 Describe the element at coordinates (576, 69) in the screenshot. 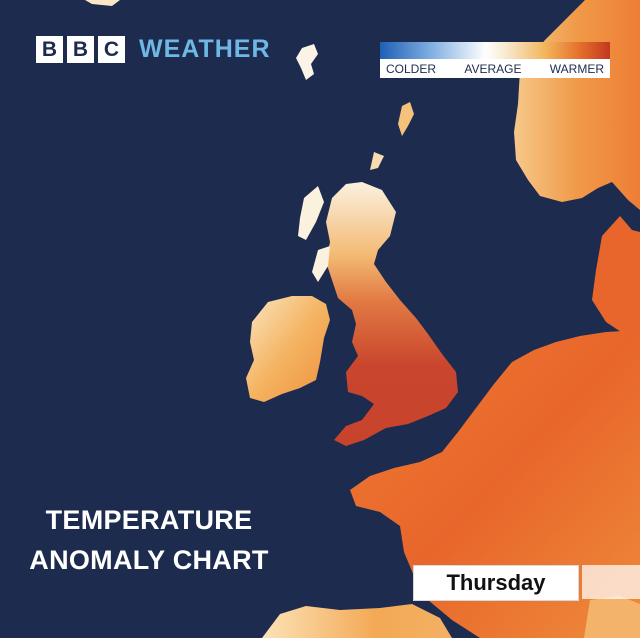

I see `legend-label-warmer: WARMER` at that location.